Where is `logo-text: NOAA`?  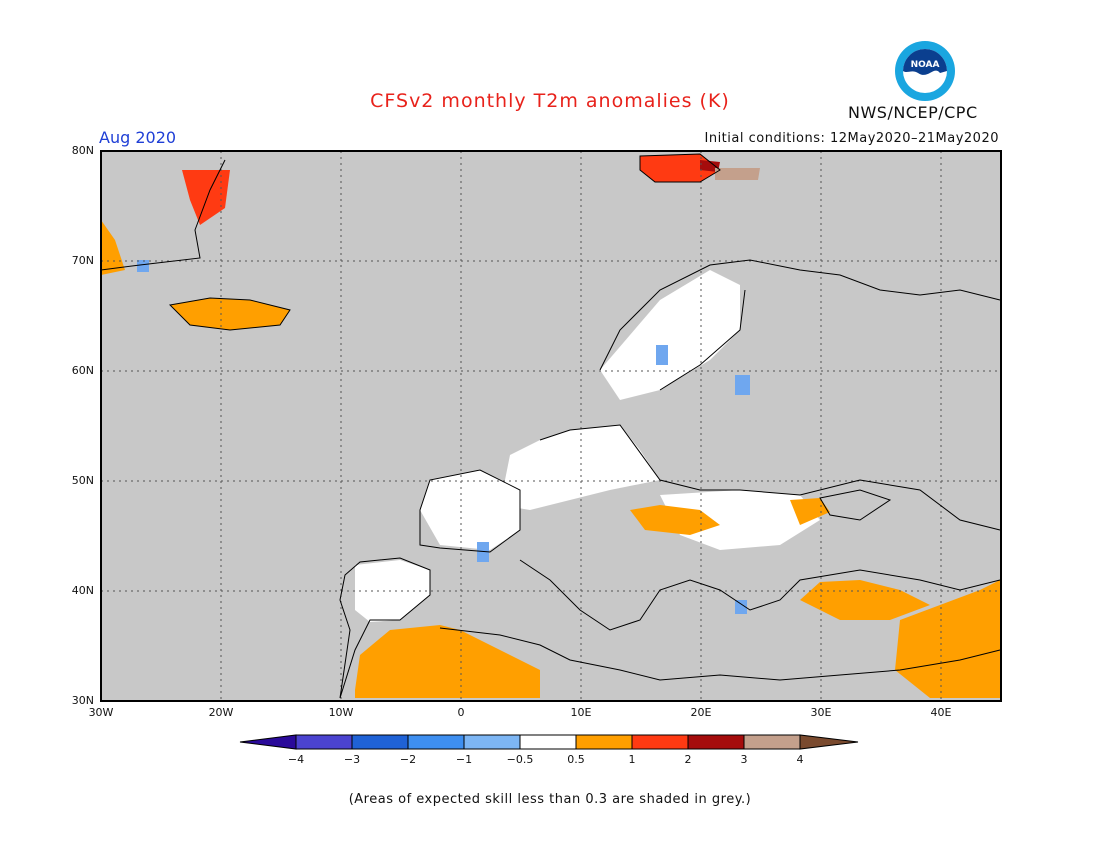 logo-text: NOAA is located at coordinates (925, 65).